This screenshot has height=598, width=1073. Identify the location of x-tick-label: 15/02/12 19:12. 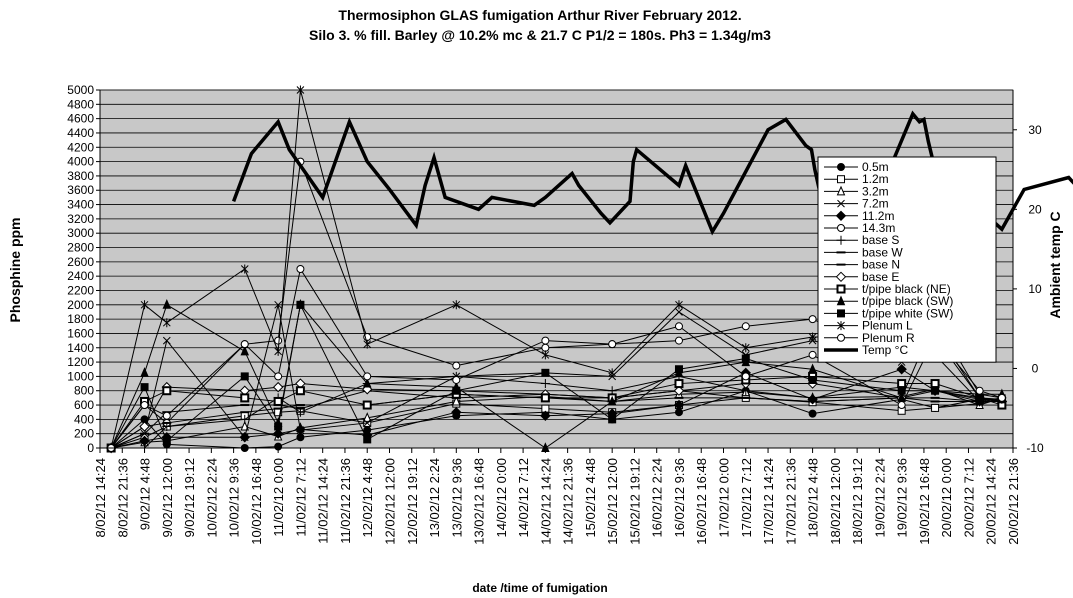
(634, 501).